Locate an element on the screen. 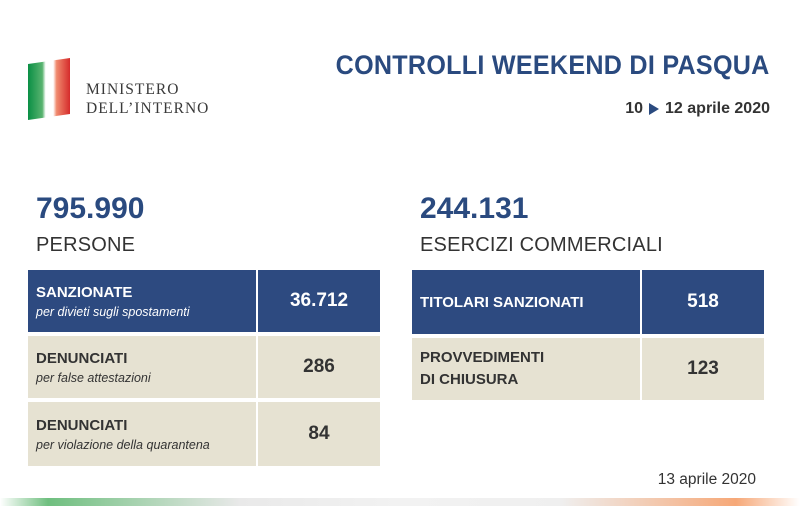 The width and height of the screenshot is (800, 516). table-row: DENUNCIATI per false attestazioni 286 is located at coordinates (204, 367).